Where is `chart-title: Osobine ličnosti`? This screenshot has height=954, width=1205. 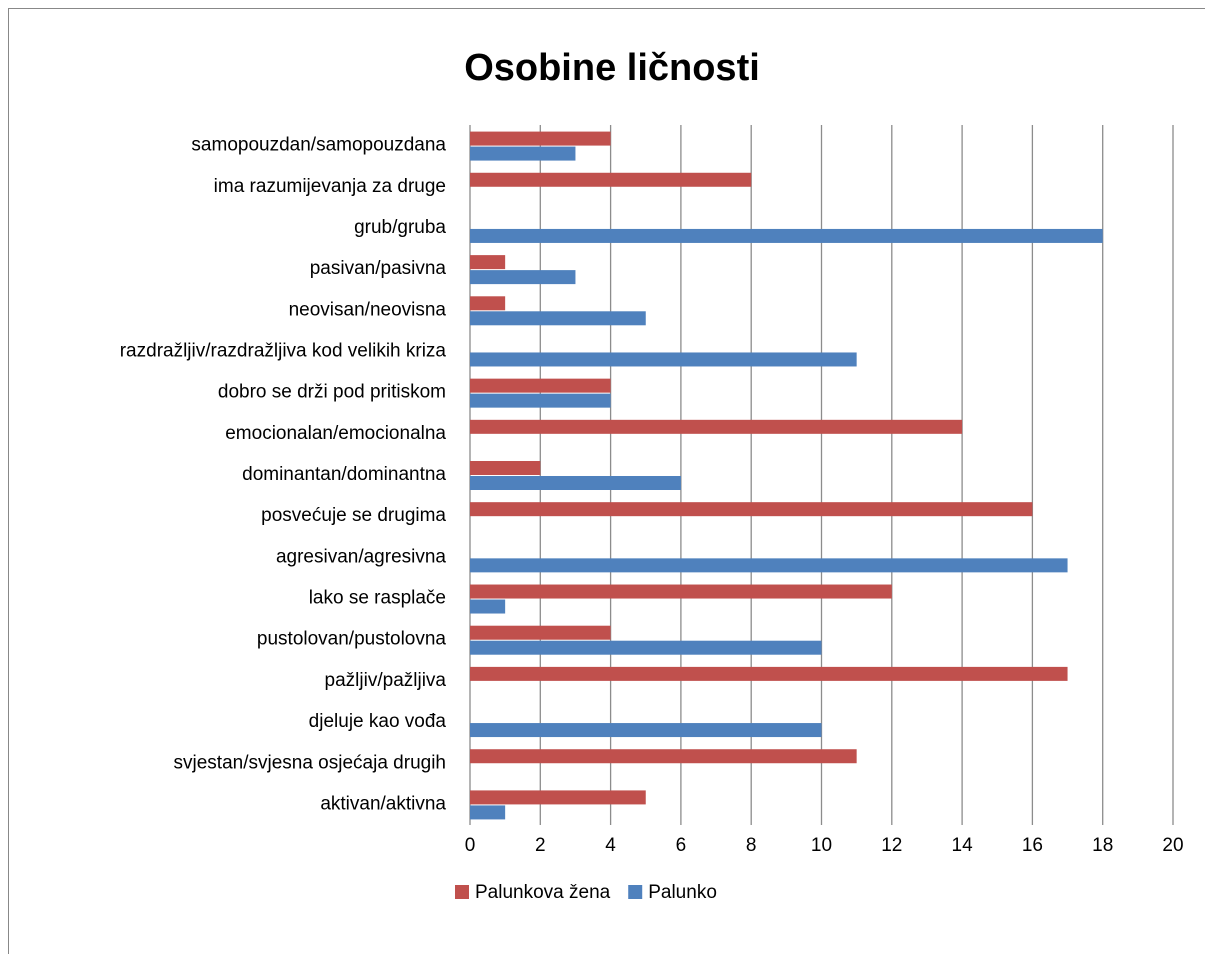 chart-title: Osobine ličnosti is located at coordinates (612, 68).